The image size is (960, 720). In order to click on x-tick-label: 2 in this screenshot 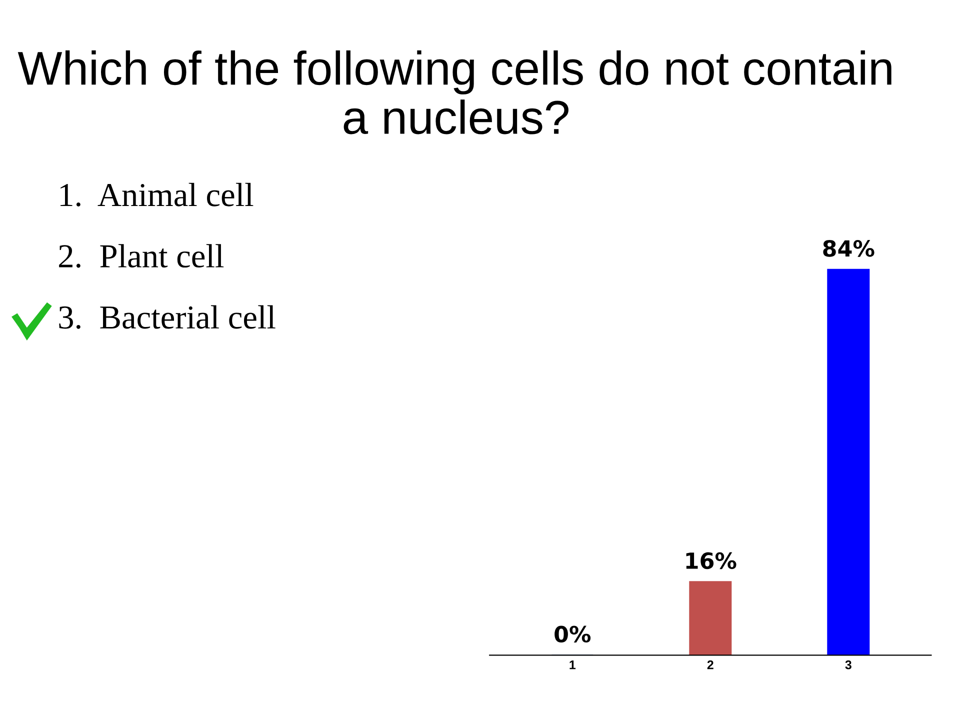, I will do `click(710, 665)`.